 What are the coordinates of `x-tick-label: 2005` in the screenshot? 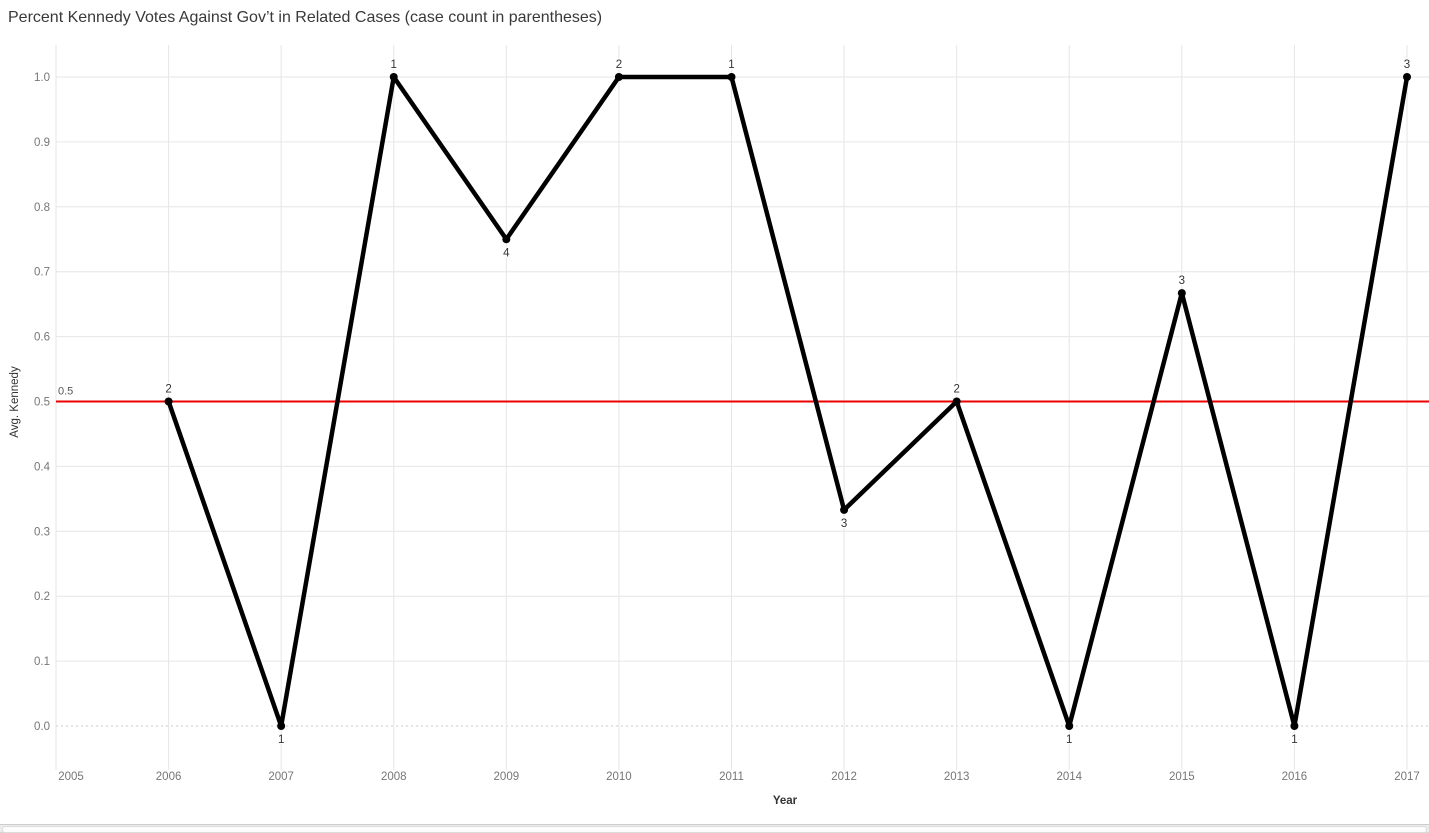 It's located at (71, 777).